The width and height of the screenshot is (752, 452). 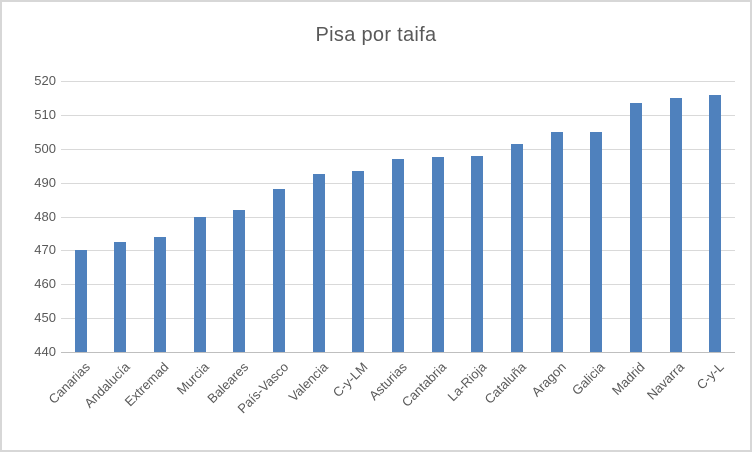 What do you see at coordinates (398, 352) in the screenshot?
I see `x-axis-line` at bounding box center [398, 352].